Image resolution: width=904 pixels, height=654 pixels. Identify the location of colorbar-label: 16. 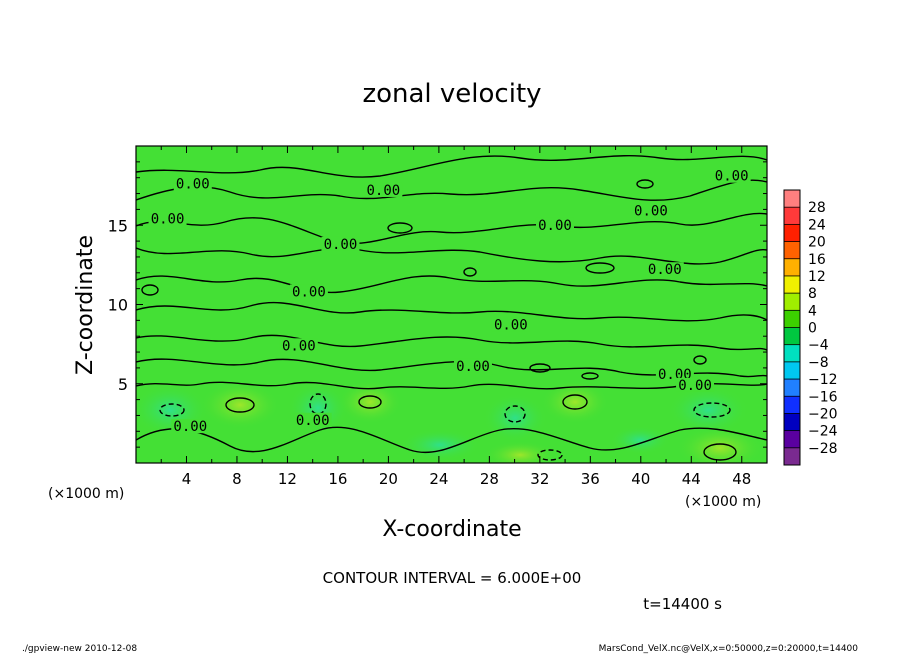
(817, 260).